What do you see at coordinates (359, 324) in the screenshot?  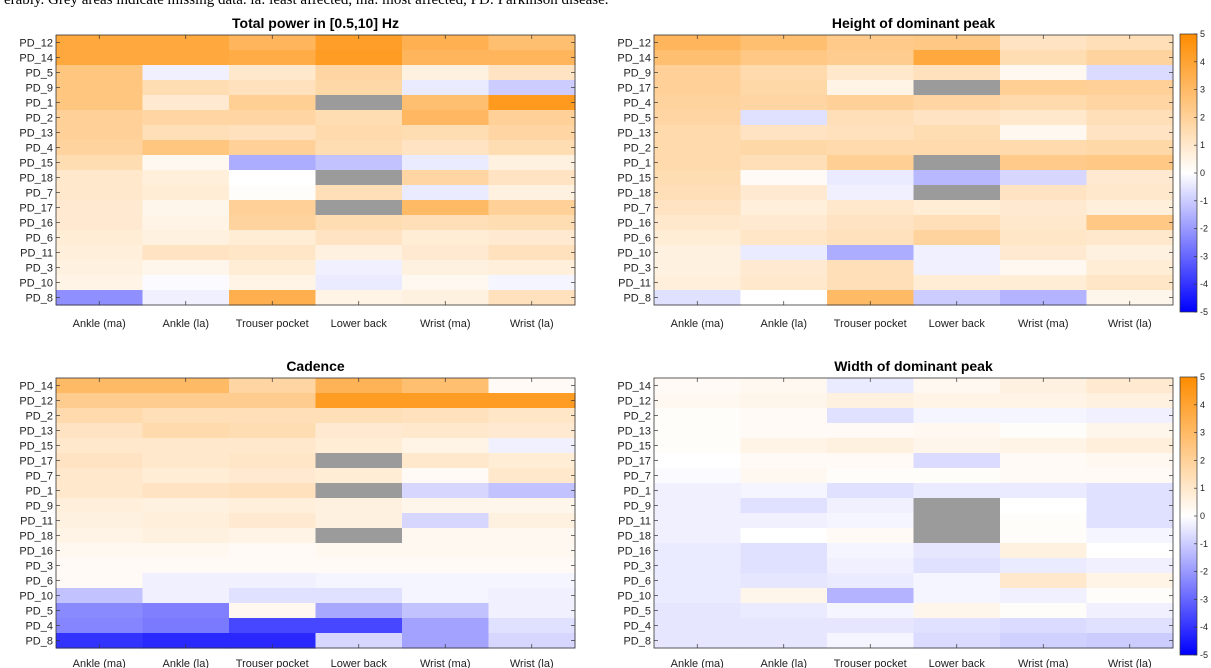 I see `column-label: Lower back` at bounding box center [359, 324].